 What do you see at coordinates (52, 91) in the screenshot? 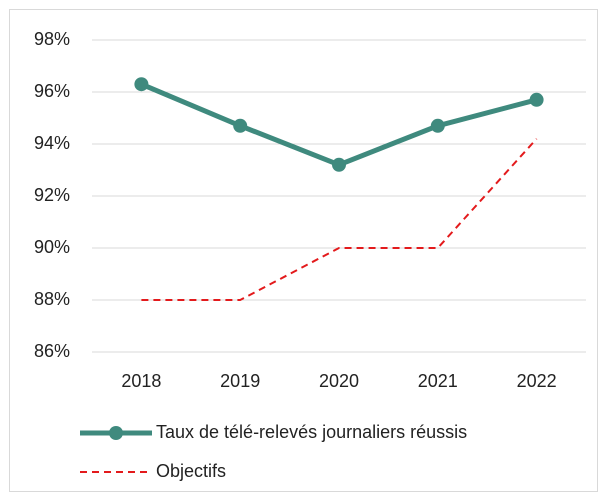
I see `y-tick-label: 96%` at bounding box center [52, 91].